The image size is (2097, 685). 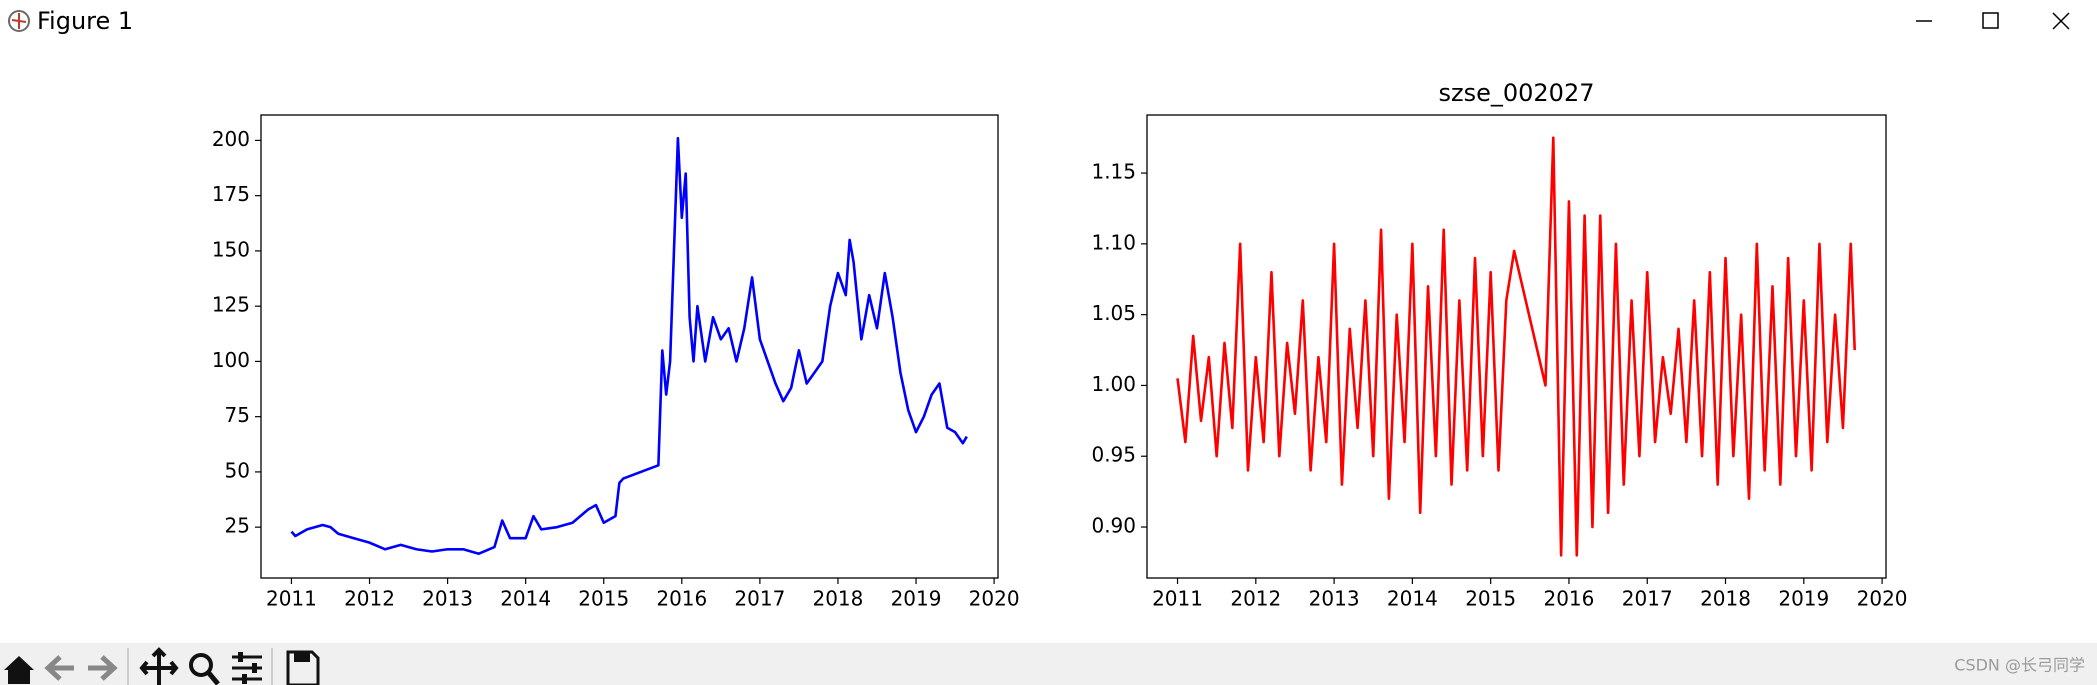 What do you see at coordinates (1113, 172) in the screenshot?
I see `y-tick-label: 1.15` at bounding box center [1113, 172].